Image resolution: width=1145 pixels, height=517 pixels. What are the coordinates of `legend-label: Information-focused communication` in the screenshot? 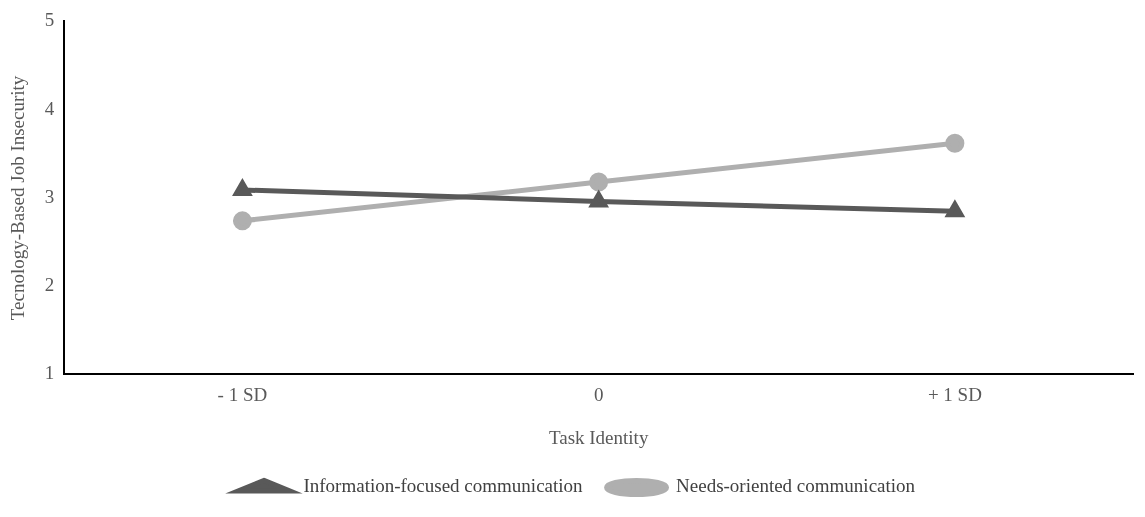 It's located at (443, 486).